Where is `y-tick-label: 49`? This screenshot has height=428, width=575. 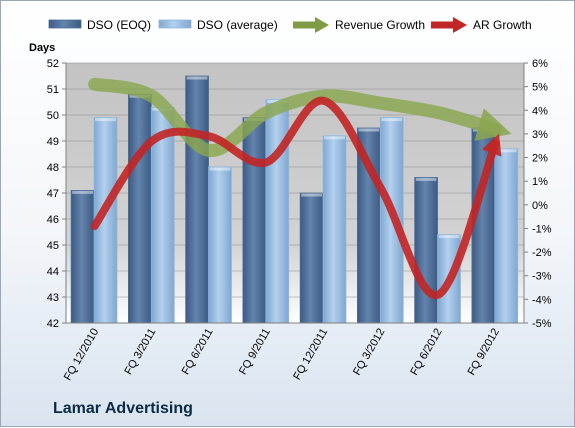 y-tick-label: 49 is located at coordinates (53, 142).